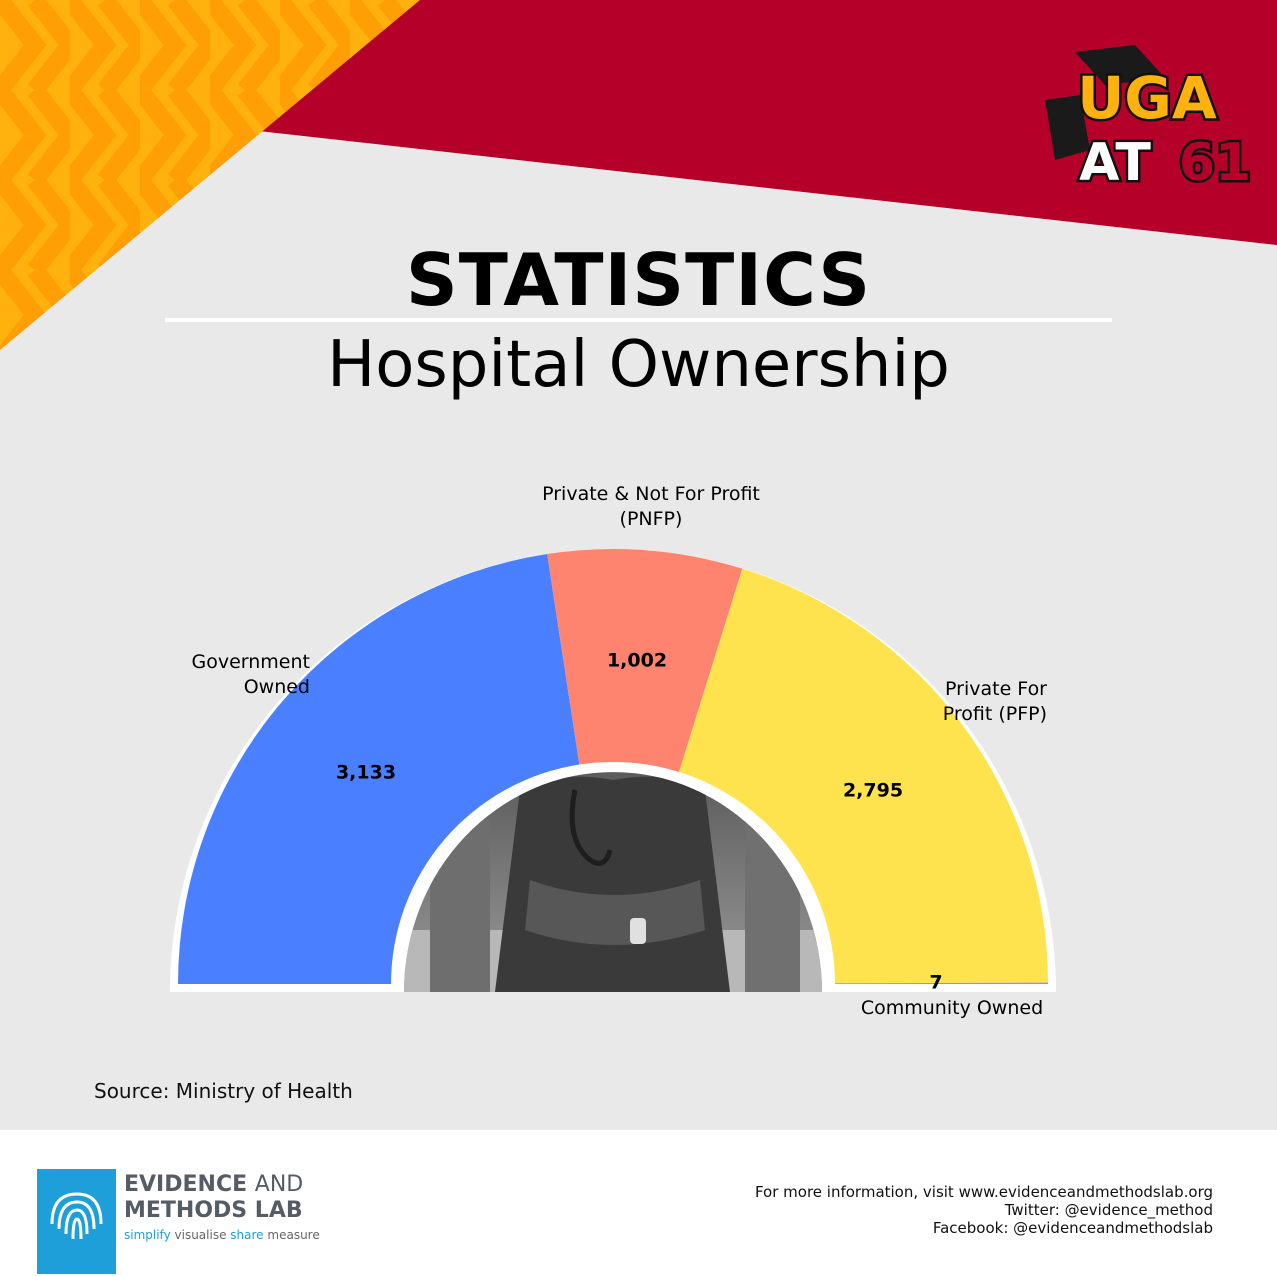 The width and height of the screenshot is (1277, 1276). I want to click on source-note: Source: Ministry of Health, so click(223, 1091).